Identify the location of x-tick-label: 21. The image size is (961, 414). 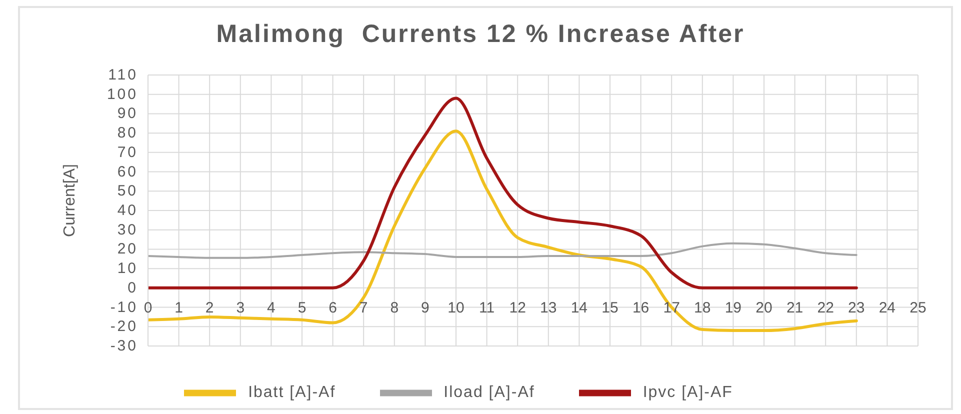
(795, 307).